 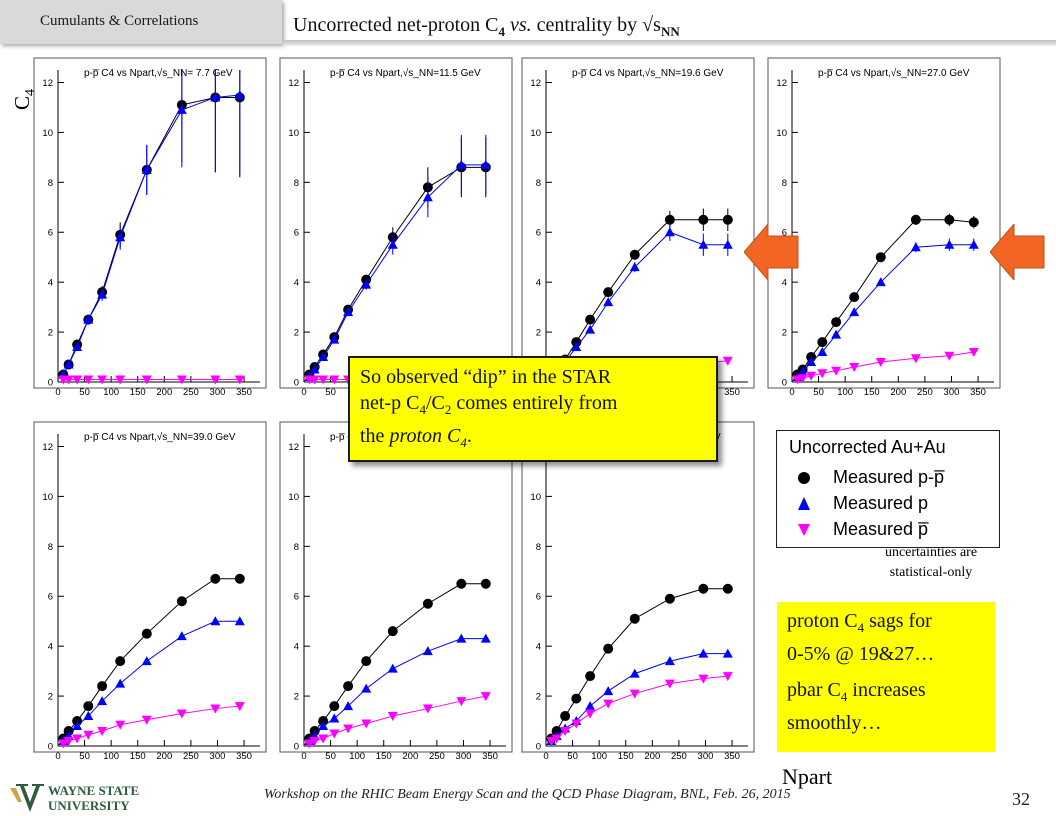 I want to click on x-tick-label: 100, so click(x=357, y=756).